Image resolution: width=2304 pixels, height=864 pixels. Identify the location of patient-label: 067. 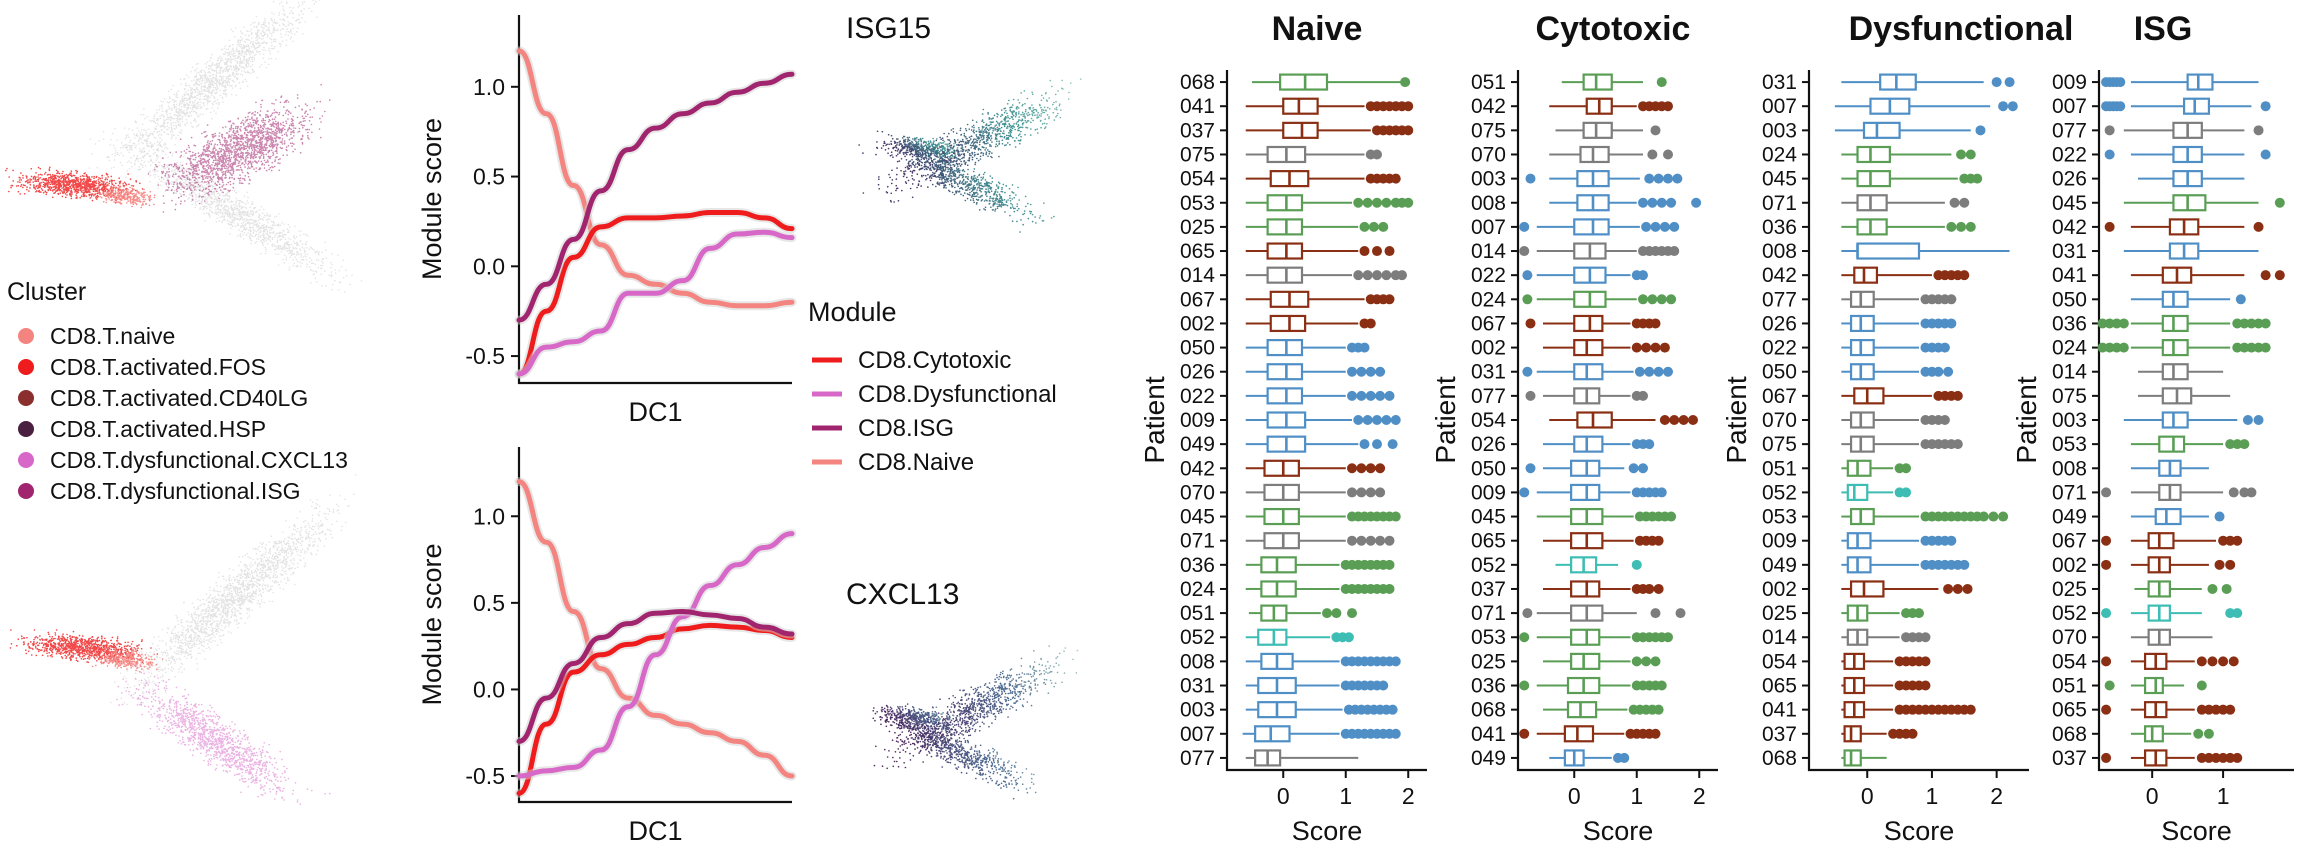
(1197, 299).